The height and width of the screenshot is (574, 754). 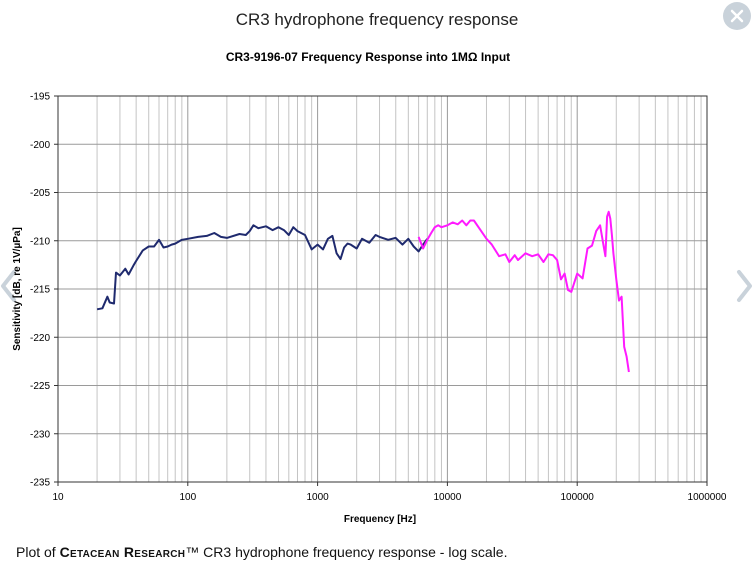 What do you see at coordinates (317, 497) in the screenshot?
I see `x-tick-label: 1000` at bounding box center [317, 497].